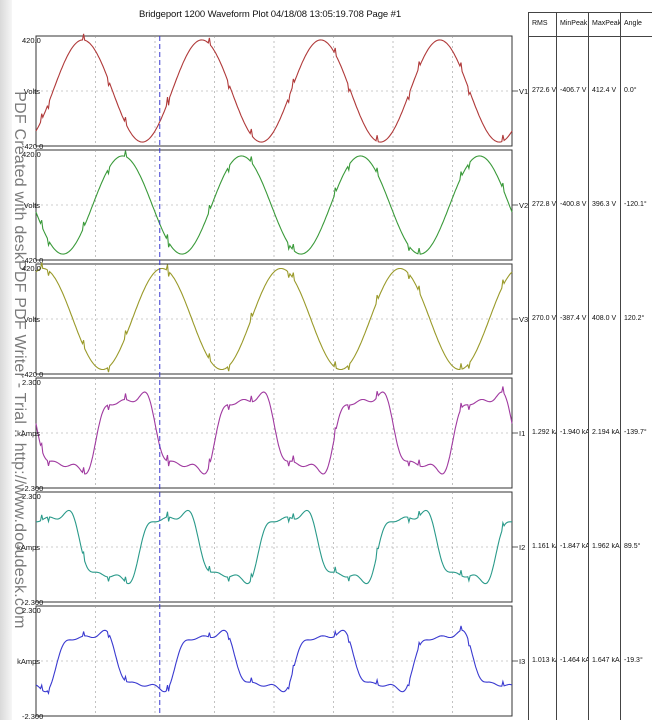 The image size is (652, 720). I want to click on table-cell-rms-i3: 1.013 kA, so click(544, 660).